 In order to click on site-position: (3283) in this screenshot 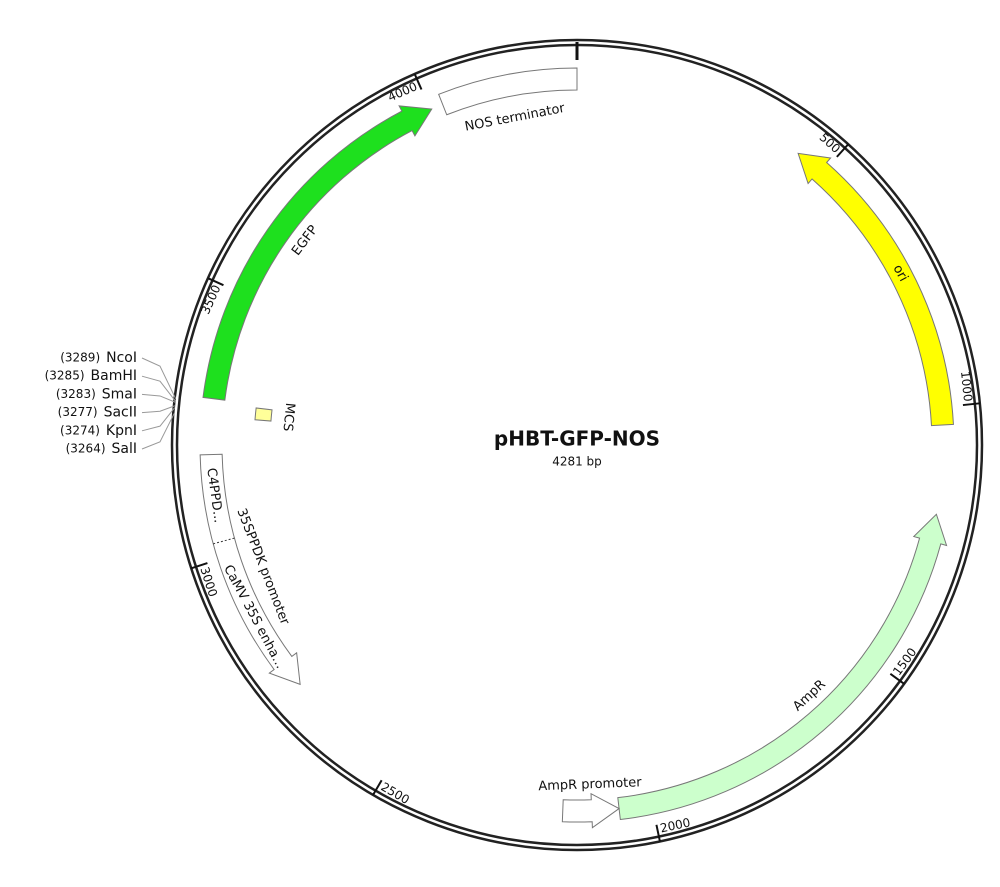, I will do `click(76, 394)`.